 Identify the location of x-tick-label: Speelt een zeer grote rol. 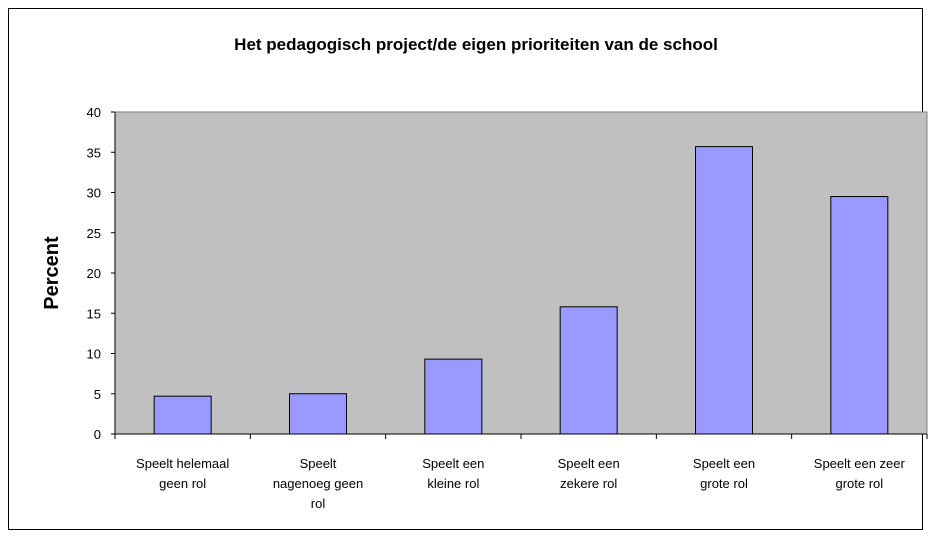
(860, 473).